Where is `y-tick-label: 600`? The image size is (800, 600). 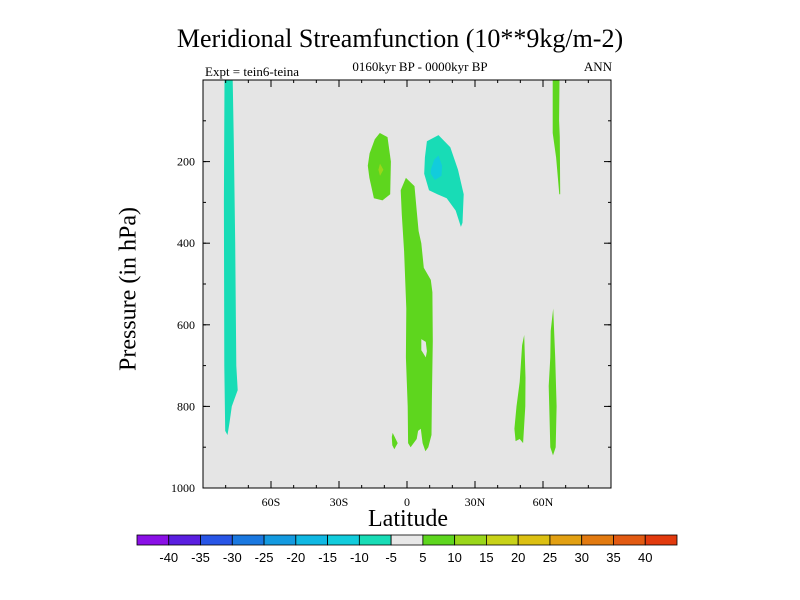 y-tick-label: 600 is located at coordinates (186, 325).